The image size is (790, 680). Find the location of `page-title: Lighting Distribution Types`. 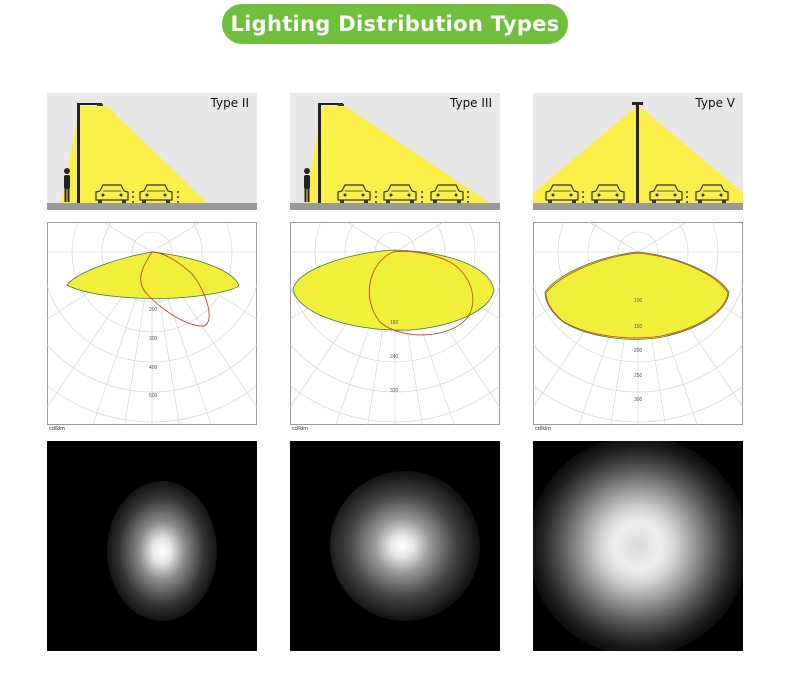

page-title: Lighting Distribution Types is located at coordinates (395, 24).